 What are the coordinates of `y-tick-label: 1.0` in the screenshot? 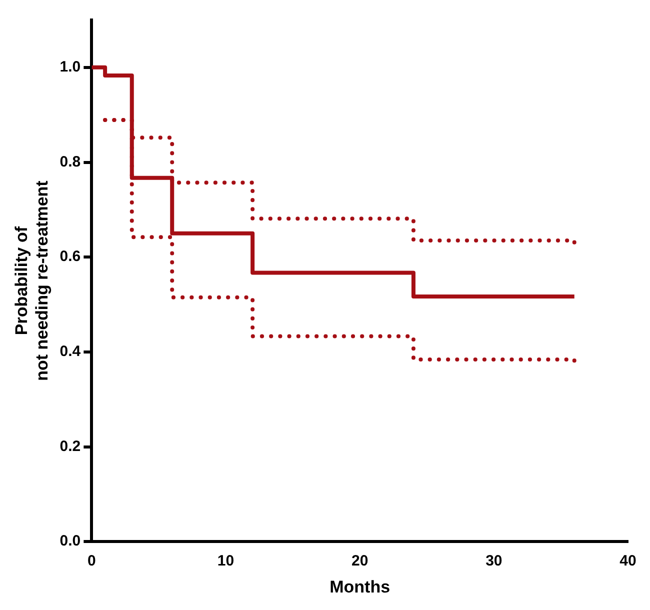 It's located at (70, 67).